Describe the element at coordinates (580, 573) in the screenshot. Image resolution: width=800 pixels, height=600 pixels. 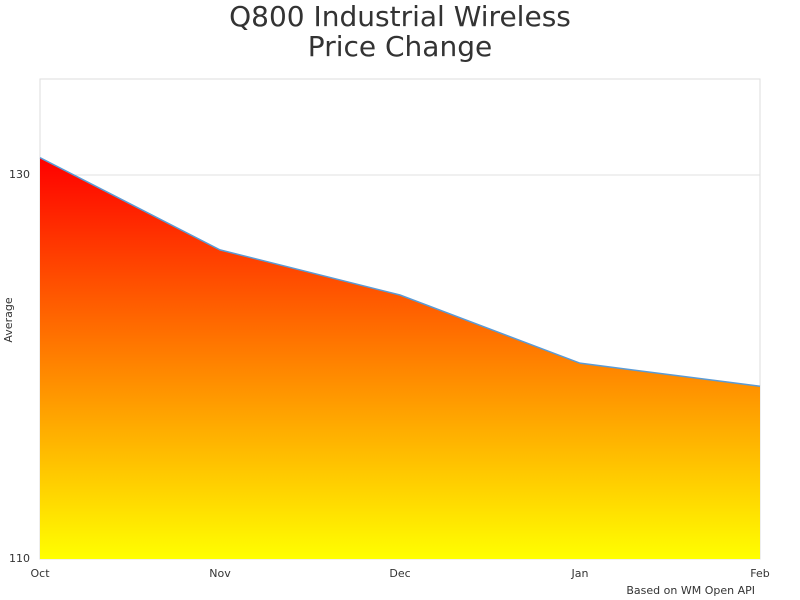
I see `x-tick-label: Jan` at that location.